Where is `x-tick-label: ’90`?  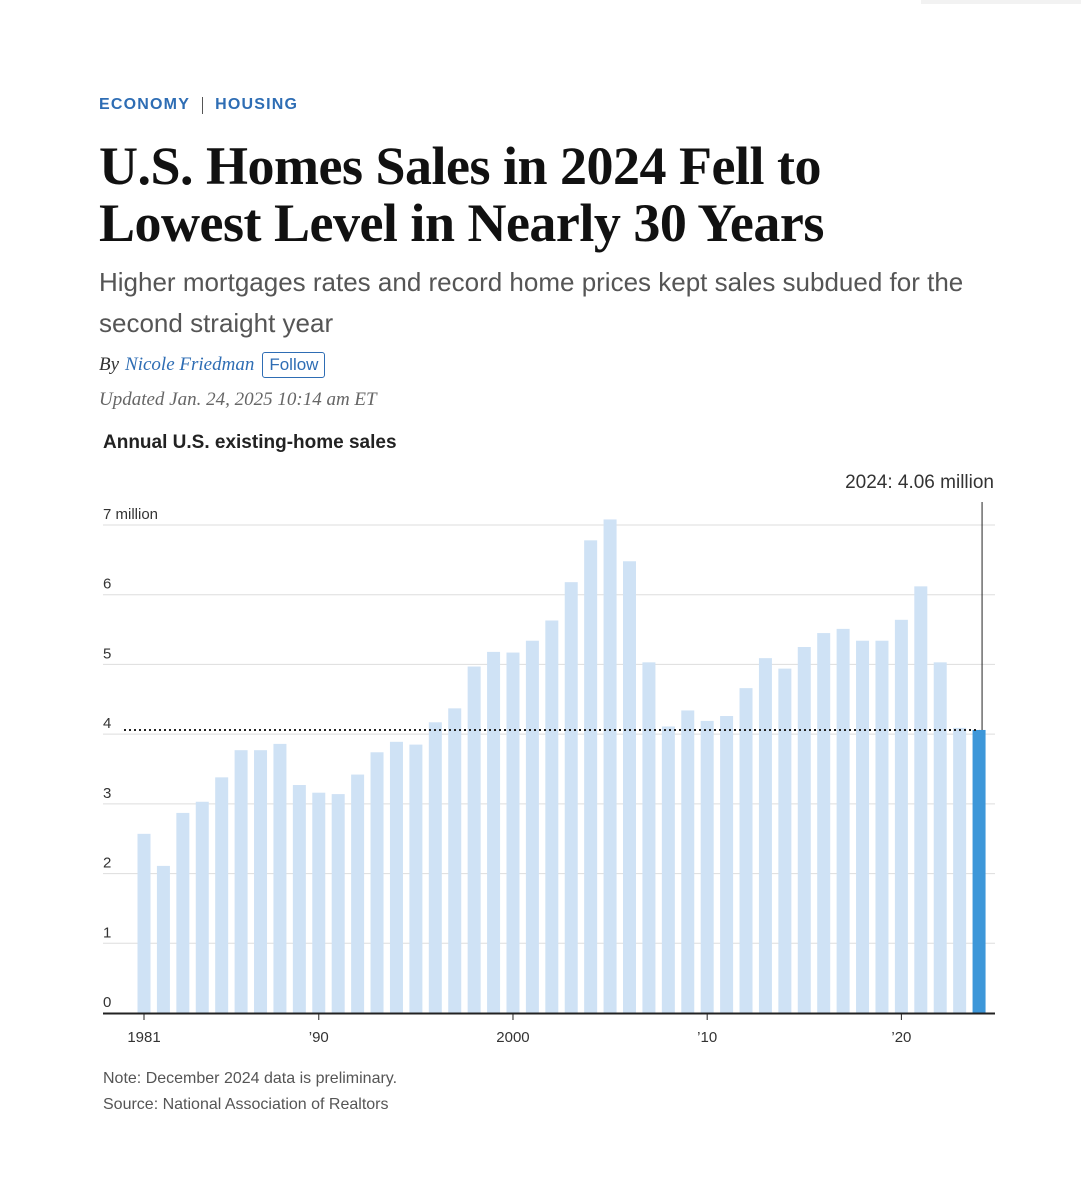
x-tick-label: ’90 is located at coordinates (319, 1037).